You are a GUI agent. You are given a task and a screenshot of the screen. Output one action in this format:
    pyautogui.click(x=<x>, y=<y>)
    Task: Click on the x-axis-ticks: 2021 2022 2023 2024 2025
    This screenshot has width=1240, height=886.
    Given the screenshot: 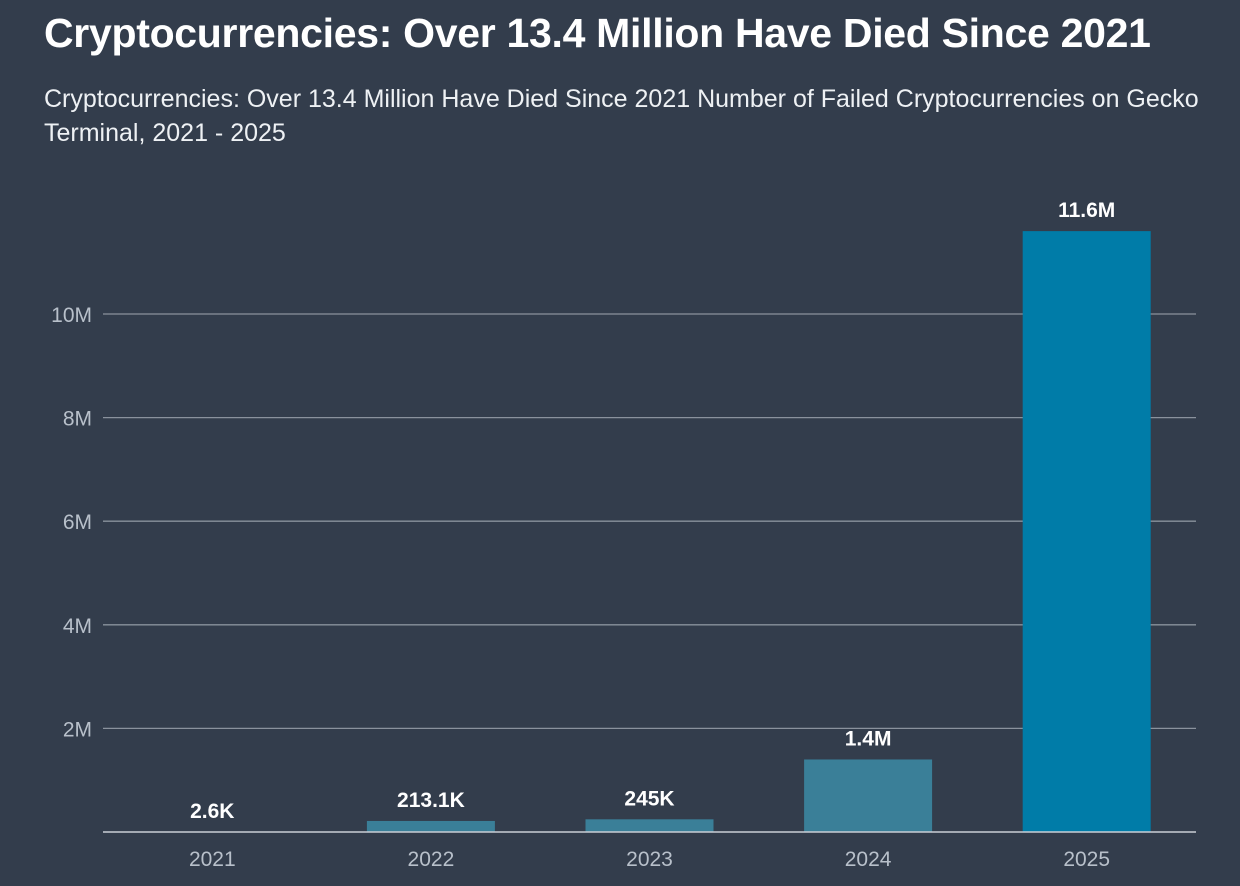 What is the action you would take?
    pyautogui.click(x=649, y=859)
    